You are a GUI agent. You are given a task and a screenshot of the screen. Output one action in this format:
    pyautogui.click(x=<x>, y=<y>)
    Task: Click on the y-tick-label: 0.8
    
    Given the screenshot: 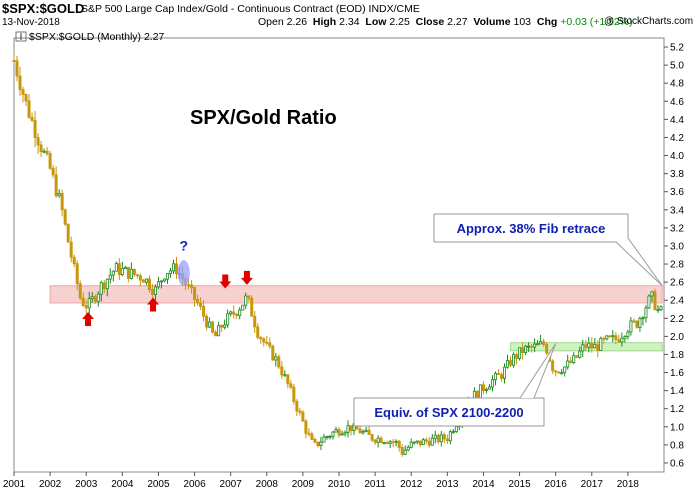 What is the action you would take?
    pyautogui.click(x=677, y=445)
    